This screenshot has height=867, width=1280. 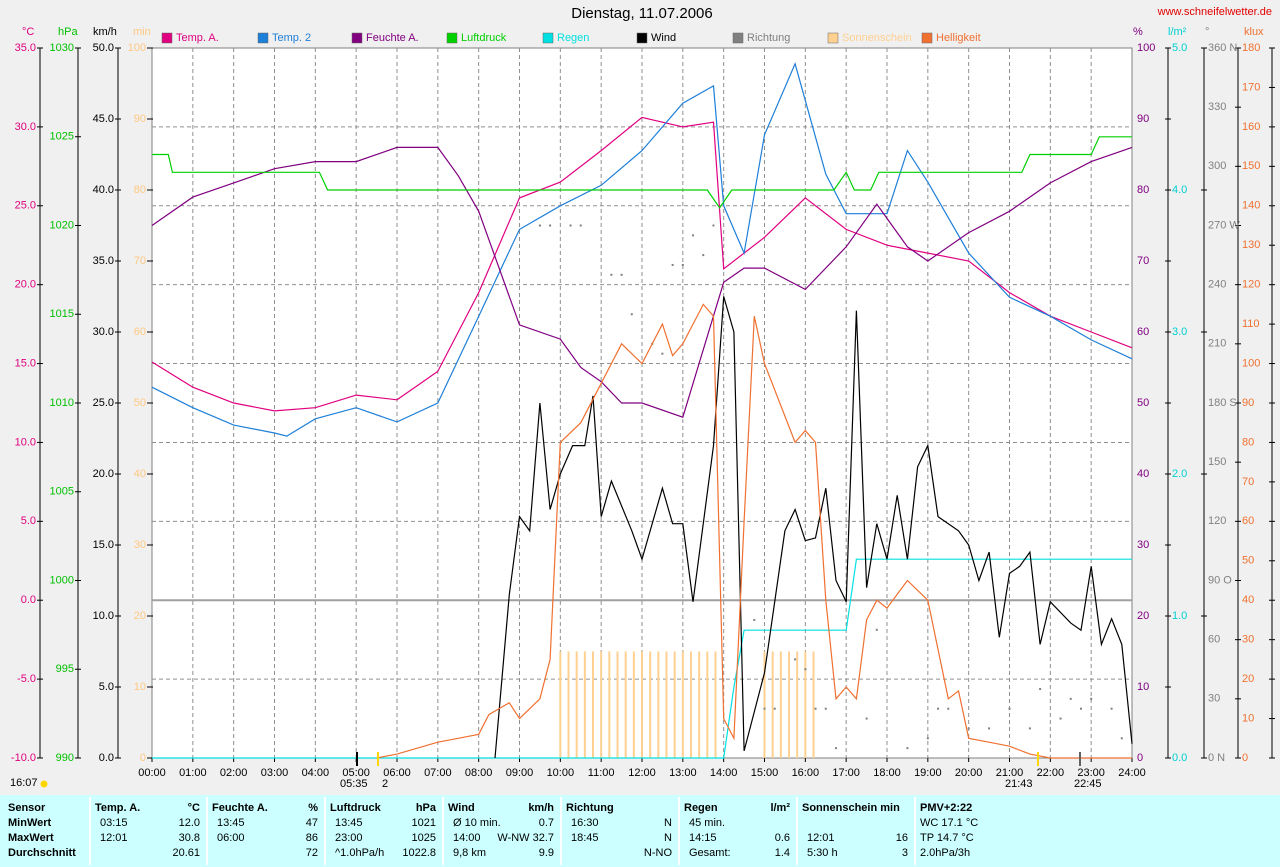 What do you see at coordinates (152, 773) in the screenshot?
I see `x-tick-label: 00:00` at bounding box center [152, 773].